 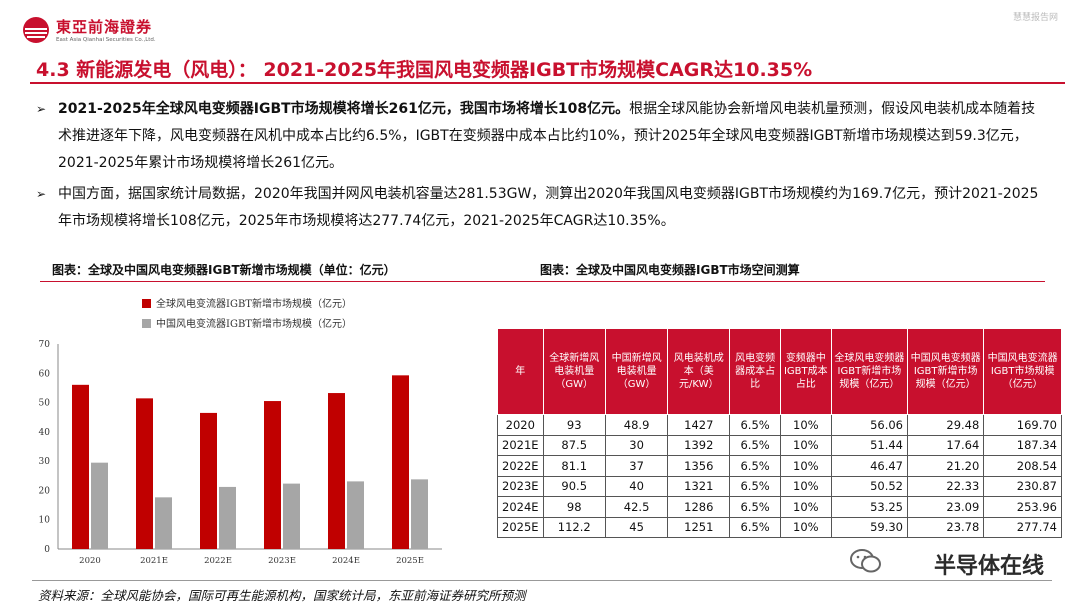 What do you see at coordinates (946, 507) in the screenshot?
I see `table-cell: 23.09` at bounding box center [946, 507].